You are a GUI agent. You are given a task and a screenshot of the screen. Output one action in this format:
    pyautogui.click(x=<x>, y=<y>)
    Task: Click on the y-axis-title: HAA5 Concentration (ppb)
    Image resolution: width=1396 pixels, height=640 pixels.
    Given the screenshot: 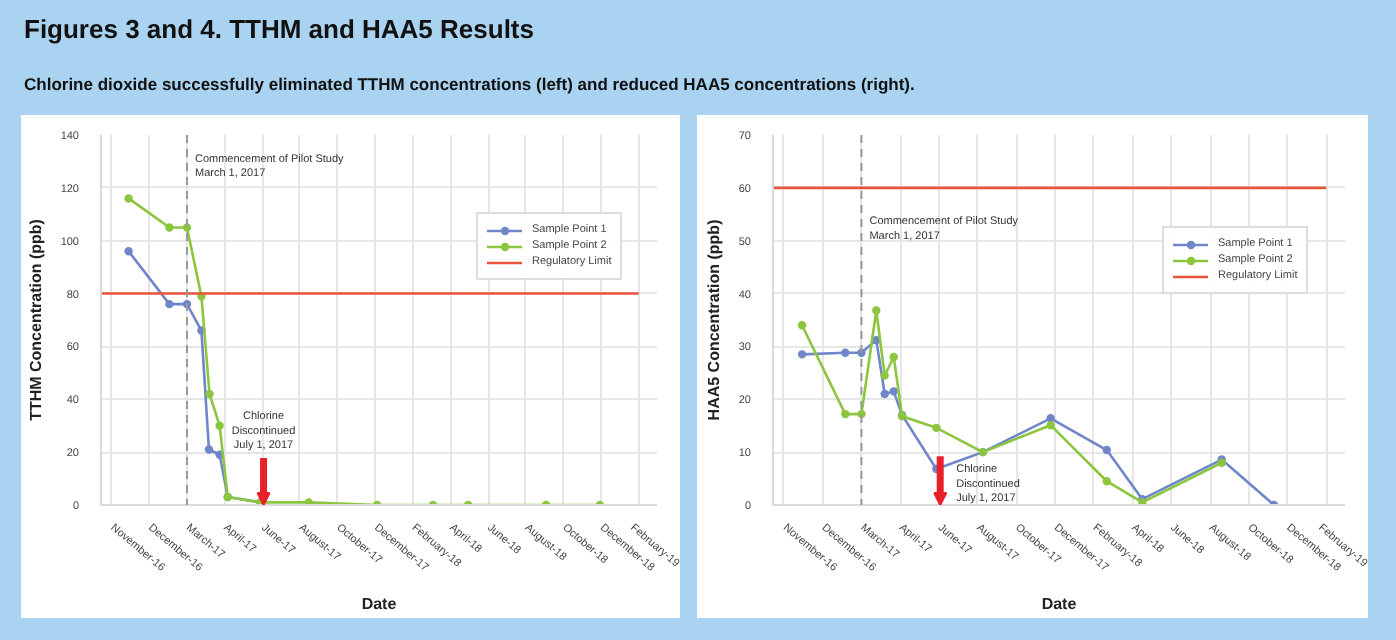 What is the action you would take?
    pyautogui.click(x=713, y=319)
    